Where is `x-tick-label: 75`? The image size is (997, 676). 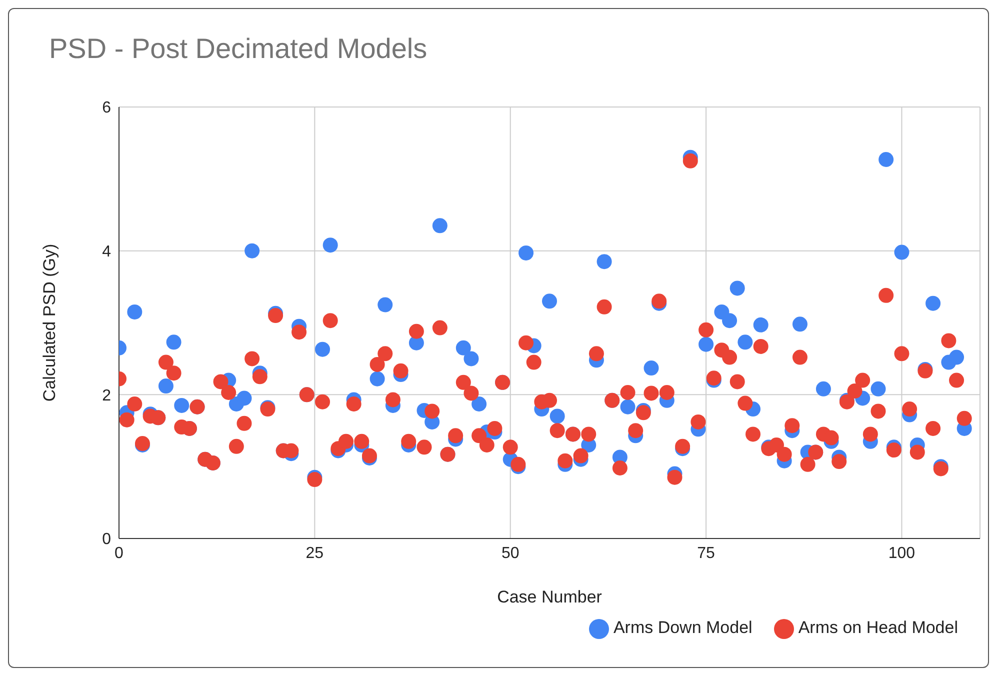 x-tick-label: 75 is located at coordinates (706, 553).